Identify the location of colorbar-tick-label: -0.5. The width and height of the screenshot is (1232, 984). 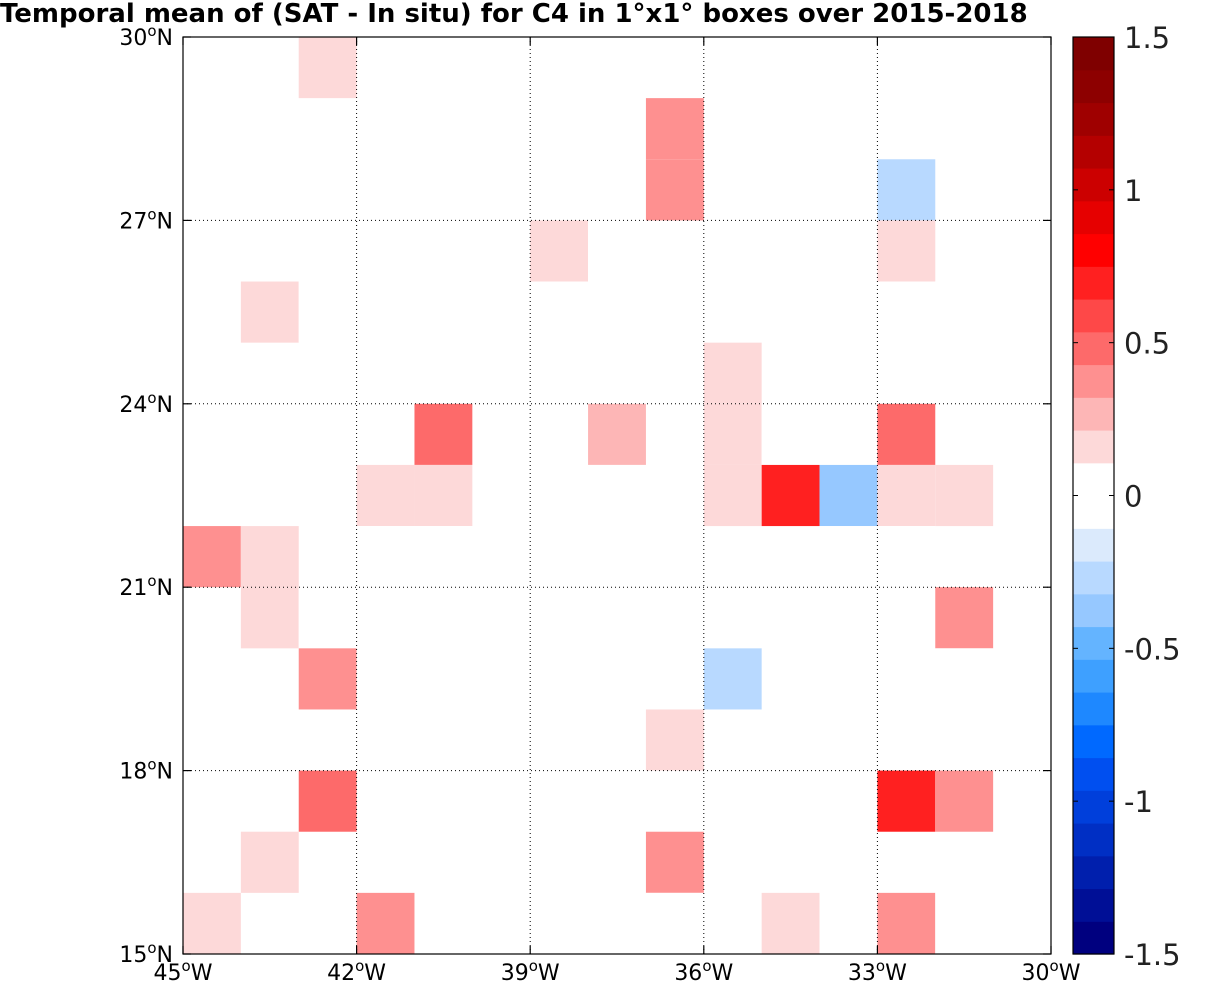
(1152, 649).